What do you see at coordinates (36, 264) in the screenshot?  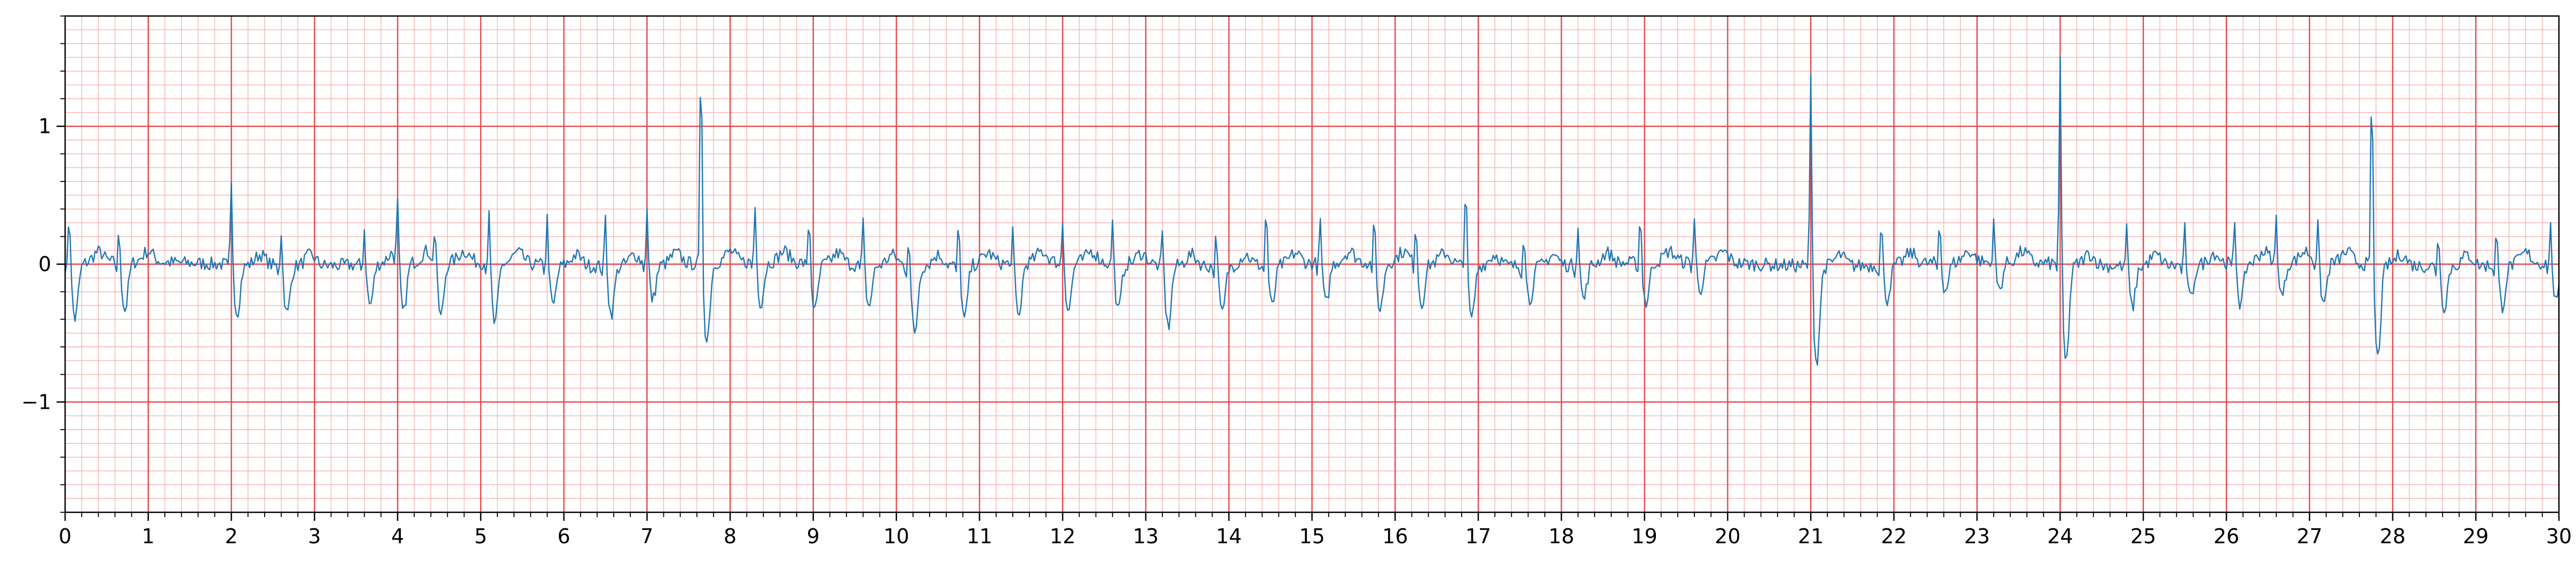 I see `y-tick-labels: 1 0 −1` at bounding box center [36, 264].